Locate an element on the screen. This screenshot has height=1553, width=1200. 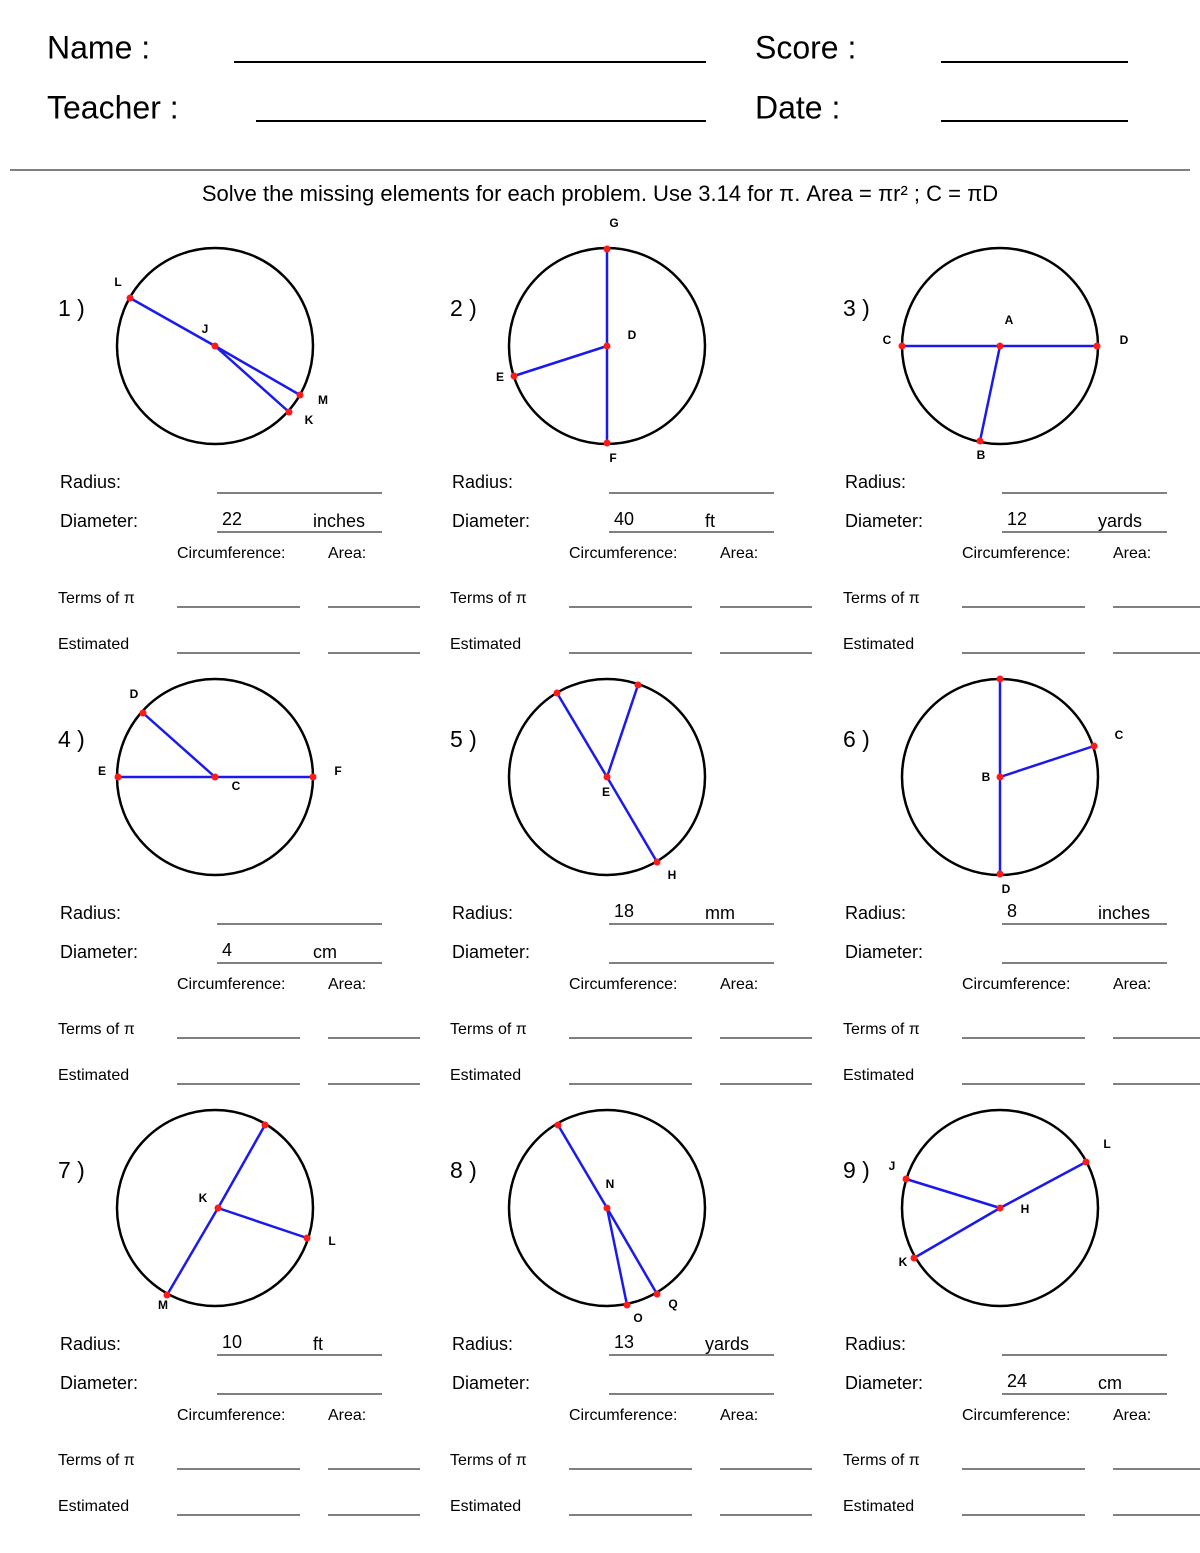
diameter-unit: yards is located at coordinates (1120, 521).